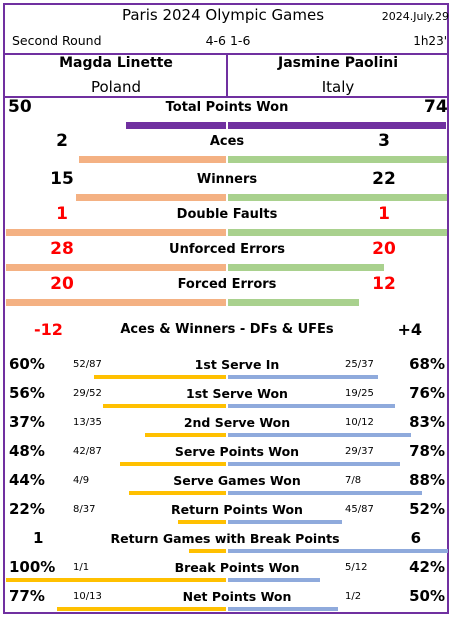 This screenshot has width=453, height=618. What do you see at coordinates (27, 509) in the screenshot?
I see `serve-left-pct: 22%` at bounding box center [27, 509].